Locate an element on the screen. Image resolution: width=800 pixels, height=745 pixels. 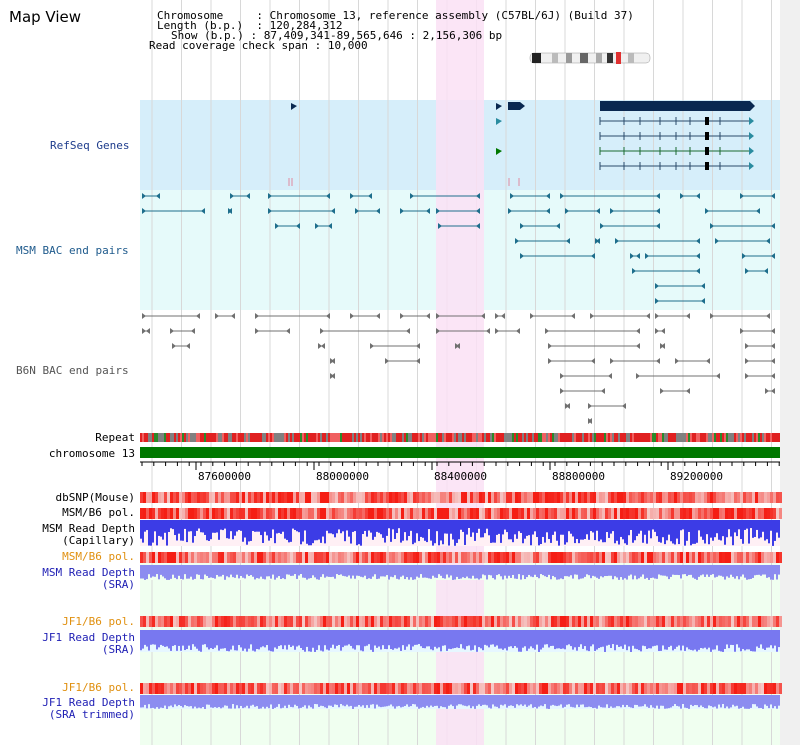
axis-tick-label-2: 88000000 is located at coordinates (342, 476).